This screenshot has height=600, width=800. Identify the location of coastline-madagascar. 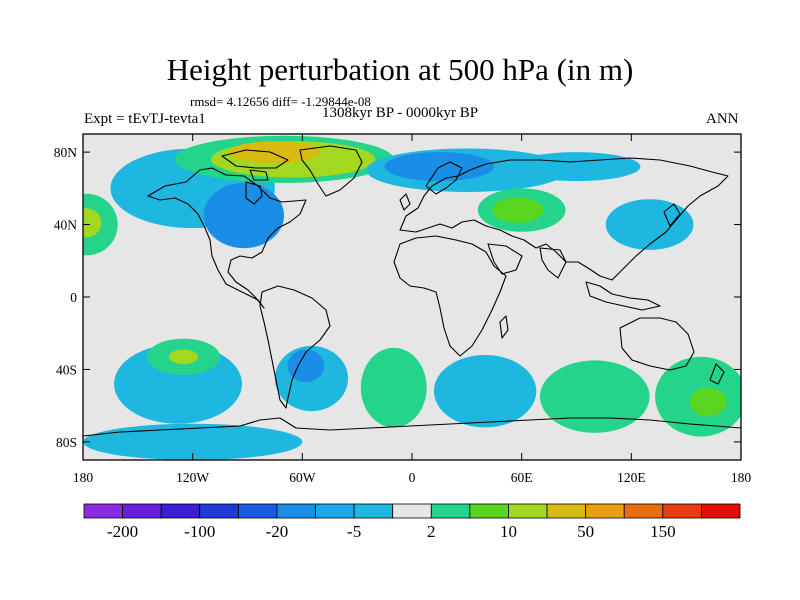
(504, 327).